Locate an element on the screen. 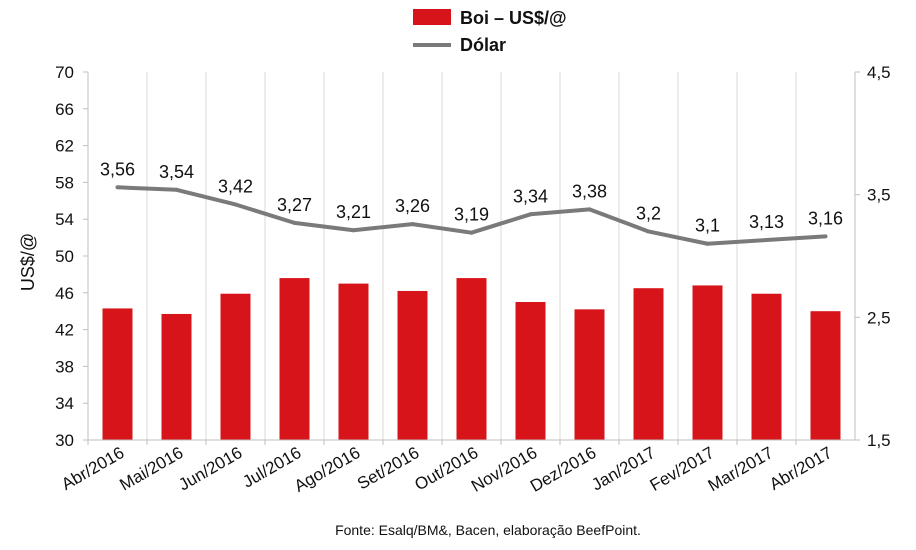 The image size is (916, 550). x-tick-label: Fev/2017 is located at coordinates (682, 469).